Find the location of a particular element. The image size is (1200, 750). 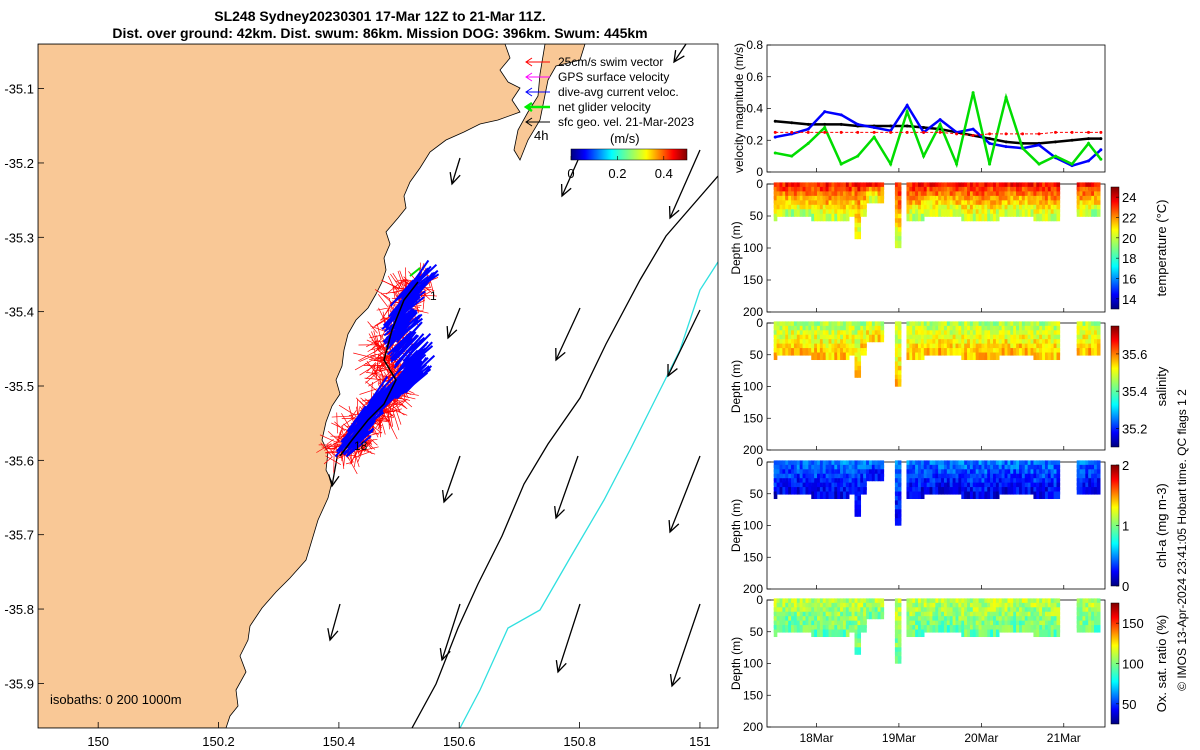

track-label-start: 1 is located at coordinates (433, 296).